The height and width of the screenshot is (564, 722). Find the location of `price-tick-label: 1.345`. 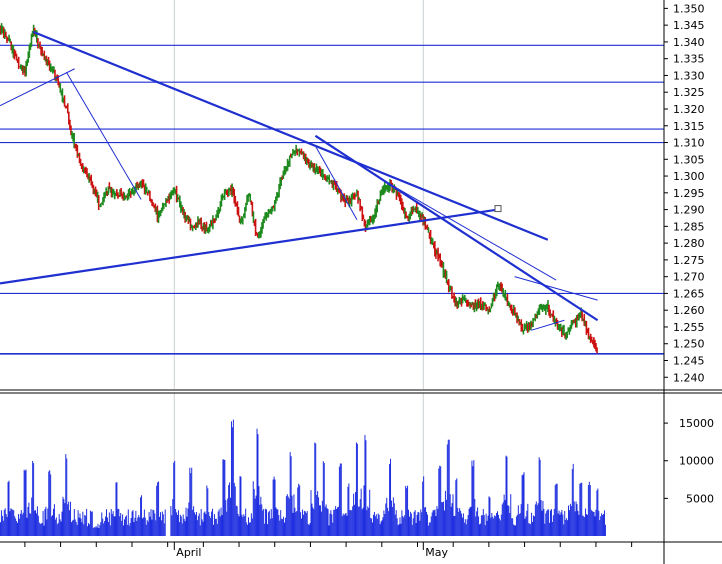

price-tick-label: 1.345 is located at coordinates (689, 25).